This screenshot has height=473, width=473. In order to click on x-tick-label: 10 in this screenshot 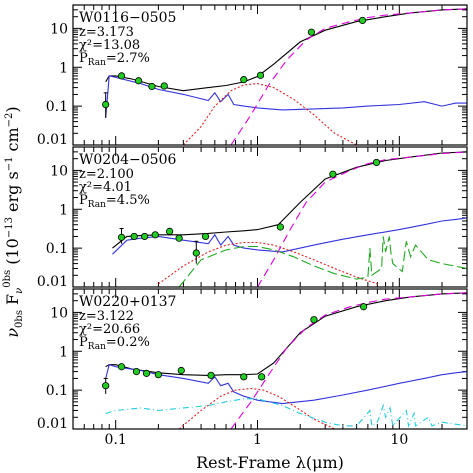, I will do `click(399, 440)`.